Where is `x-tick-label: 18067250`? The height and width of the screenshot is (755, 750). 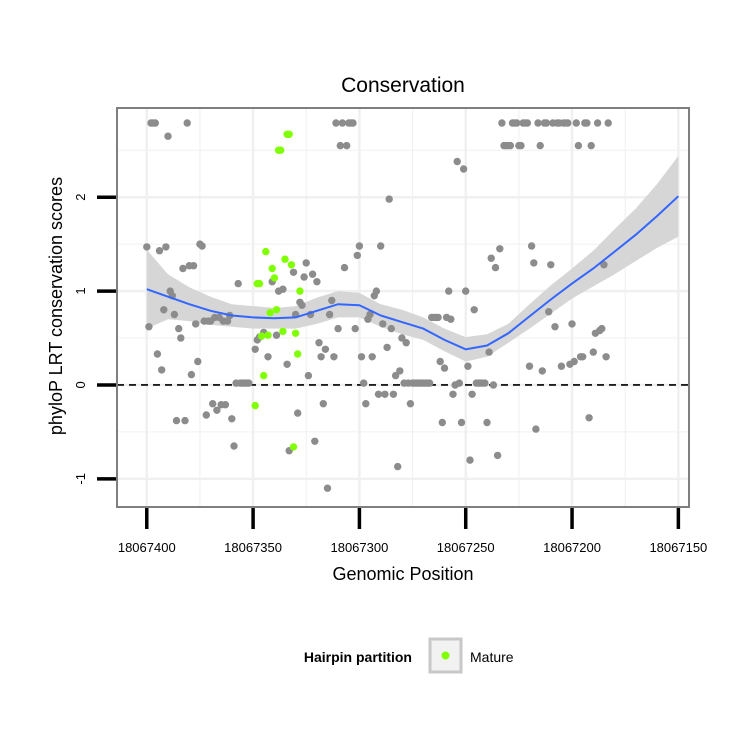
x-tick-label: 18067250 is located at coordinates (466, 547).